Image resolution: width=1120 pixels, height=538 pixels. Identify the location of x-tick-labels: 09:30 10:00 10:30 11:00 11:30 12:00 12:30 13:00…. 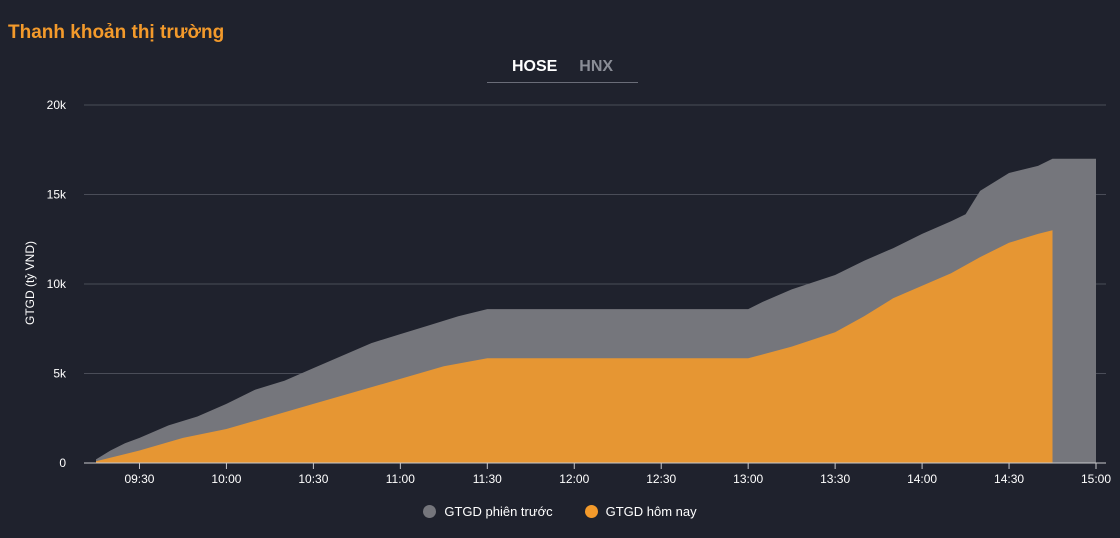
(617, 479).